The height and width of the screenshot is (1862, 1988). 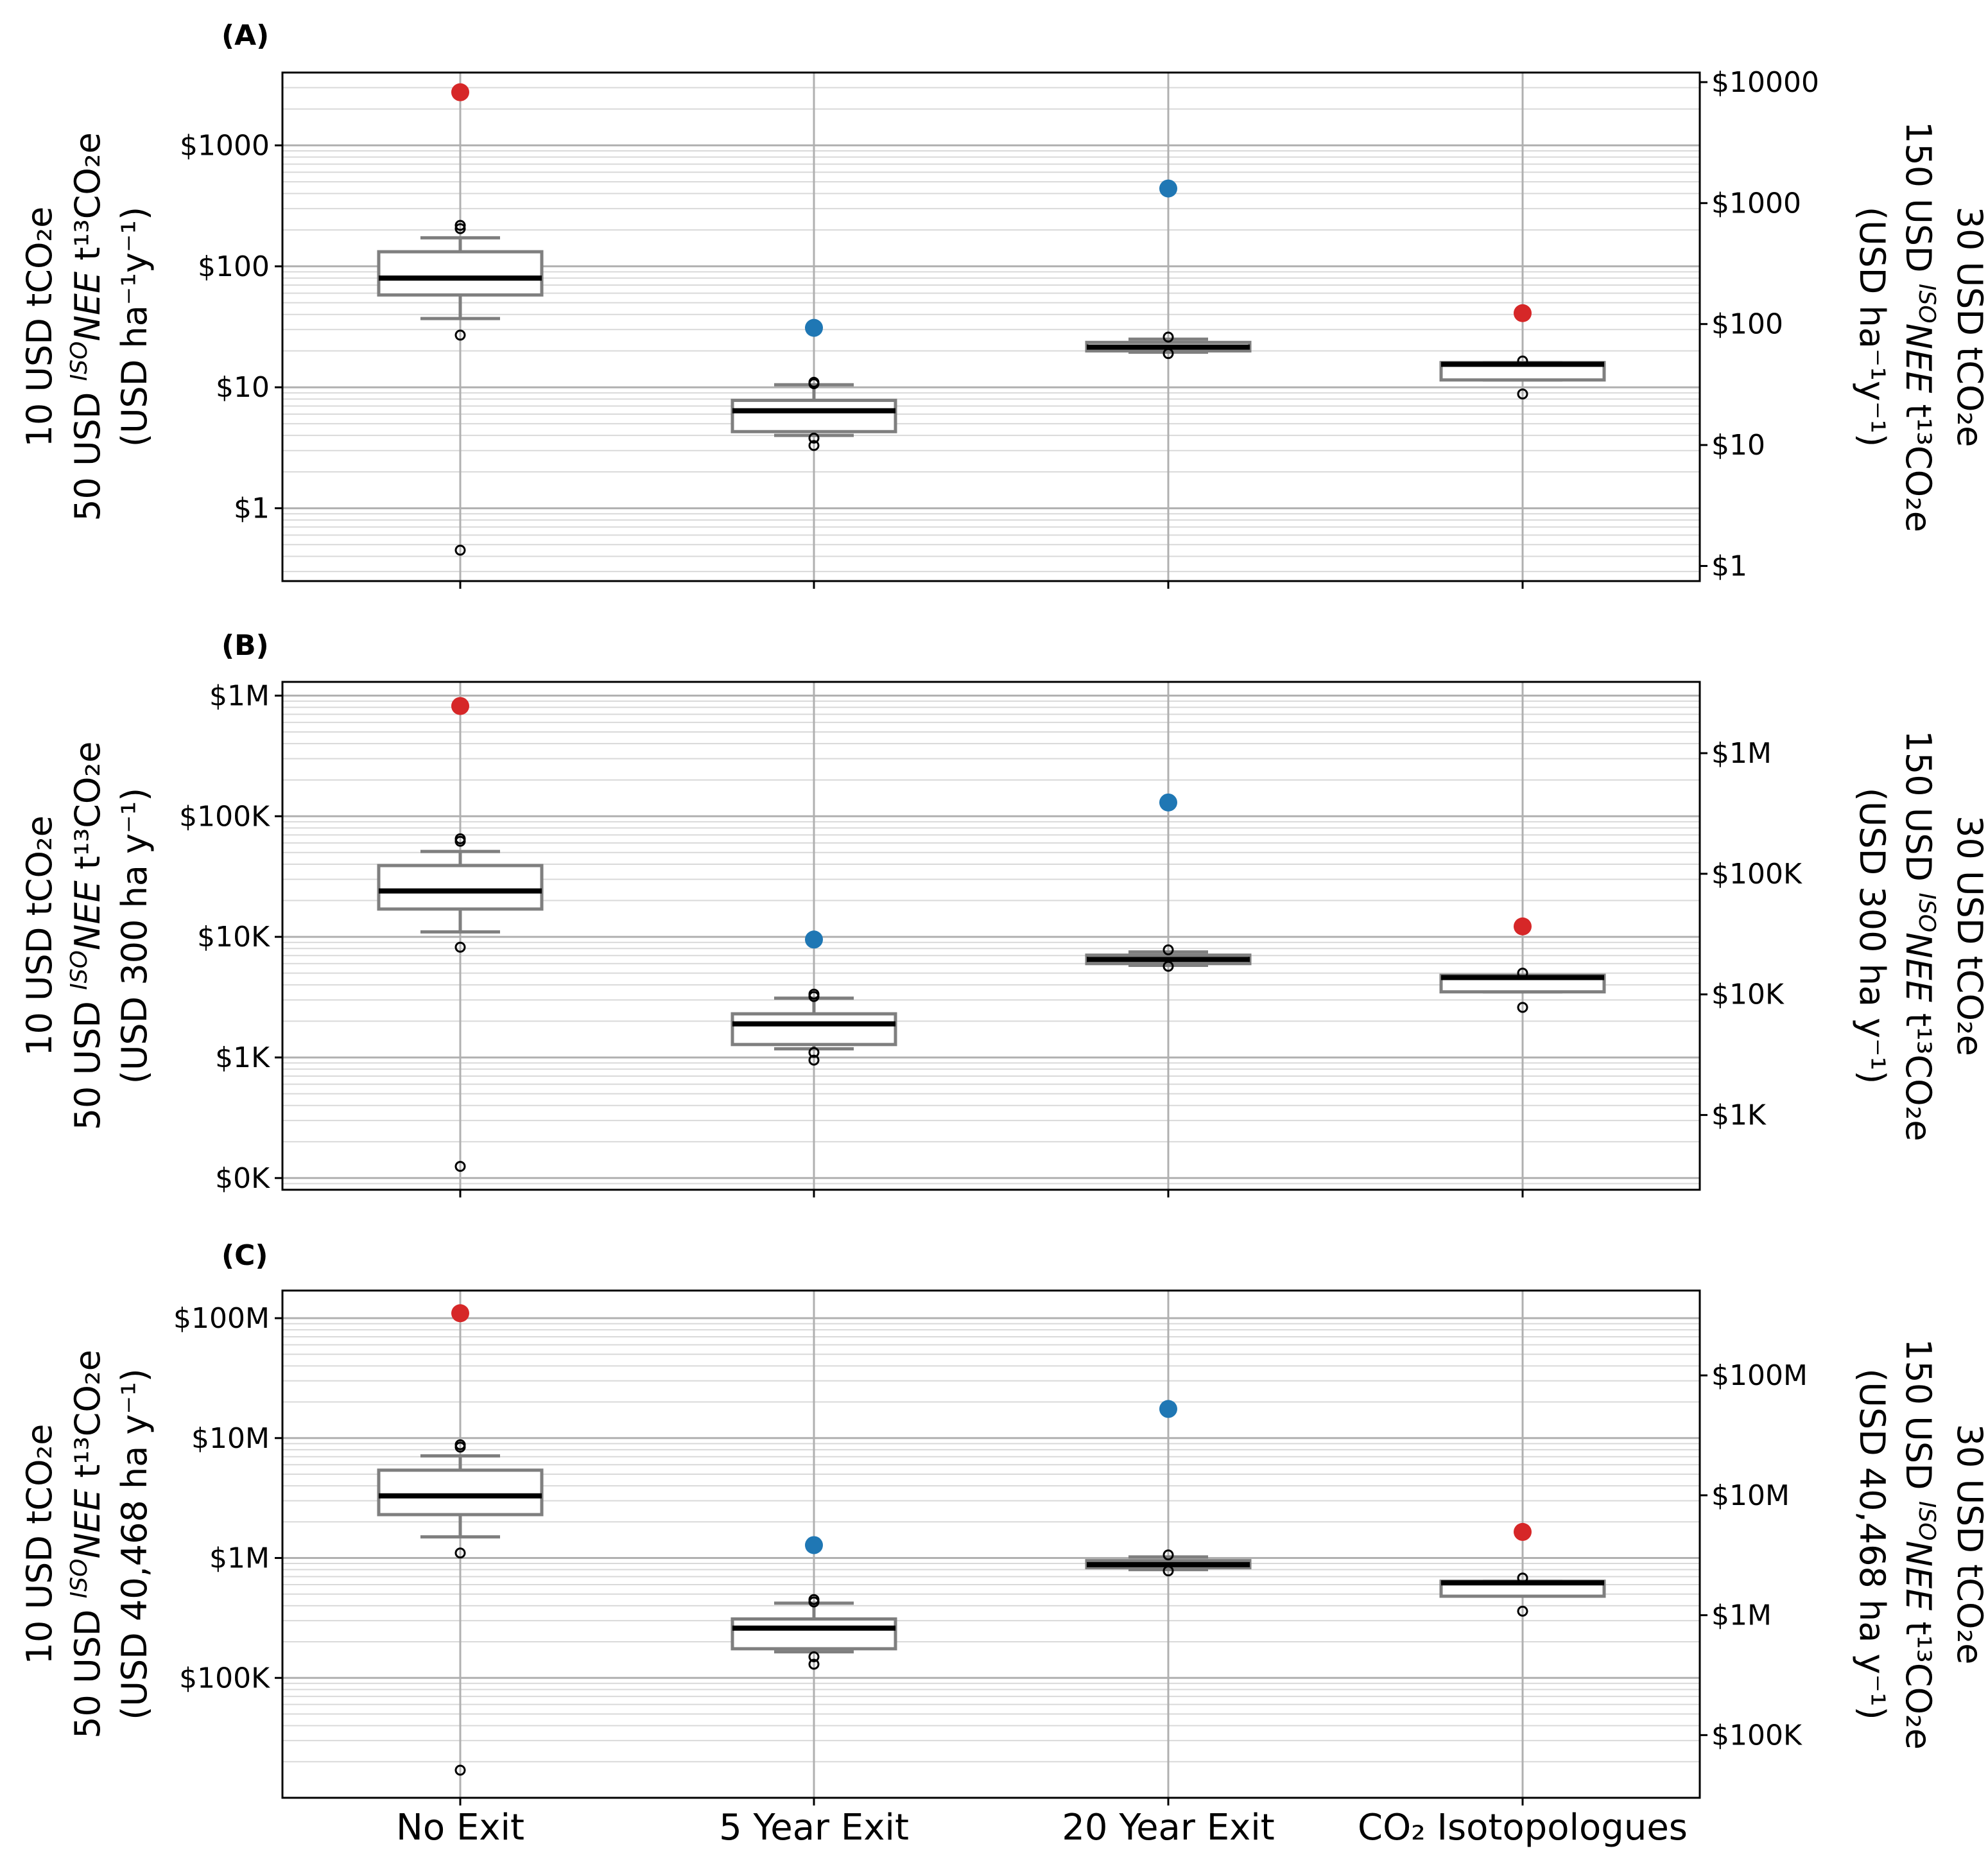 What do you see at coordinates (242, 1057) in the screenshot?
I see `left-tick-label: $1K` at bounding box center [242, 1057].